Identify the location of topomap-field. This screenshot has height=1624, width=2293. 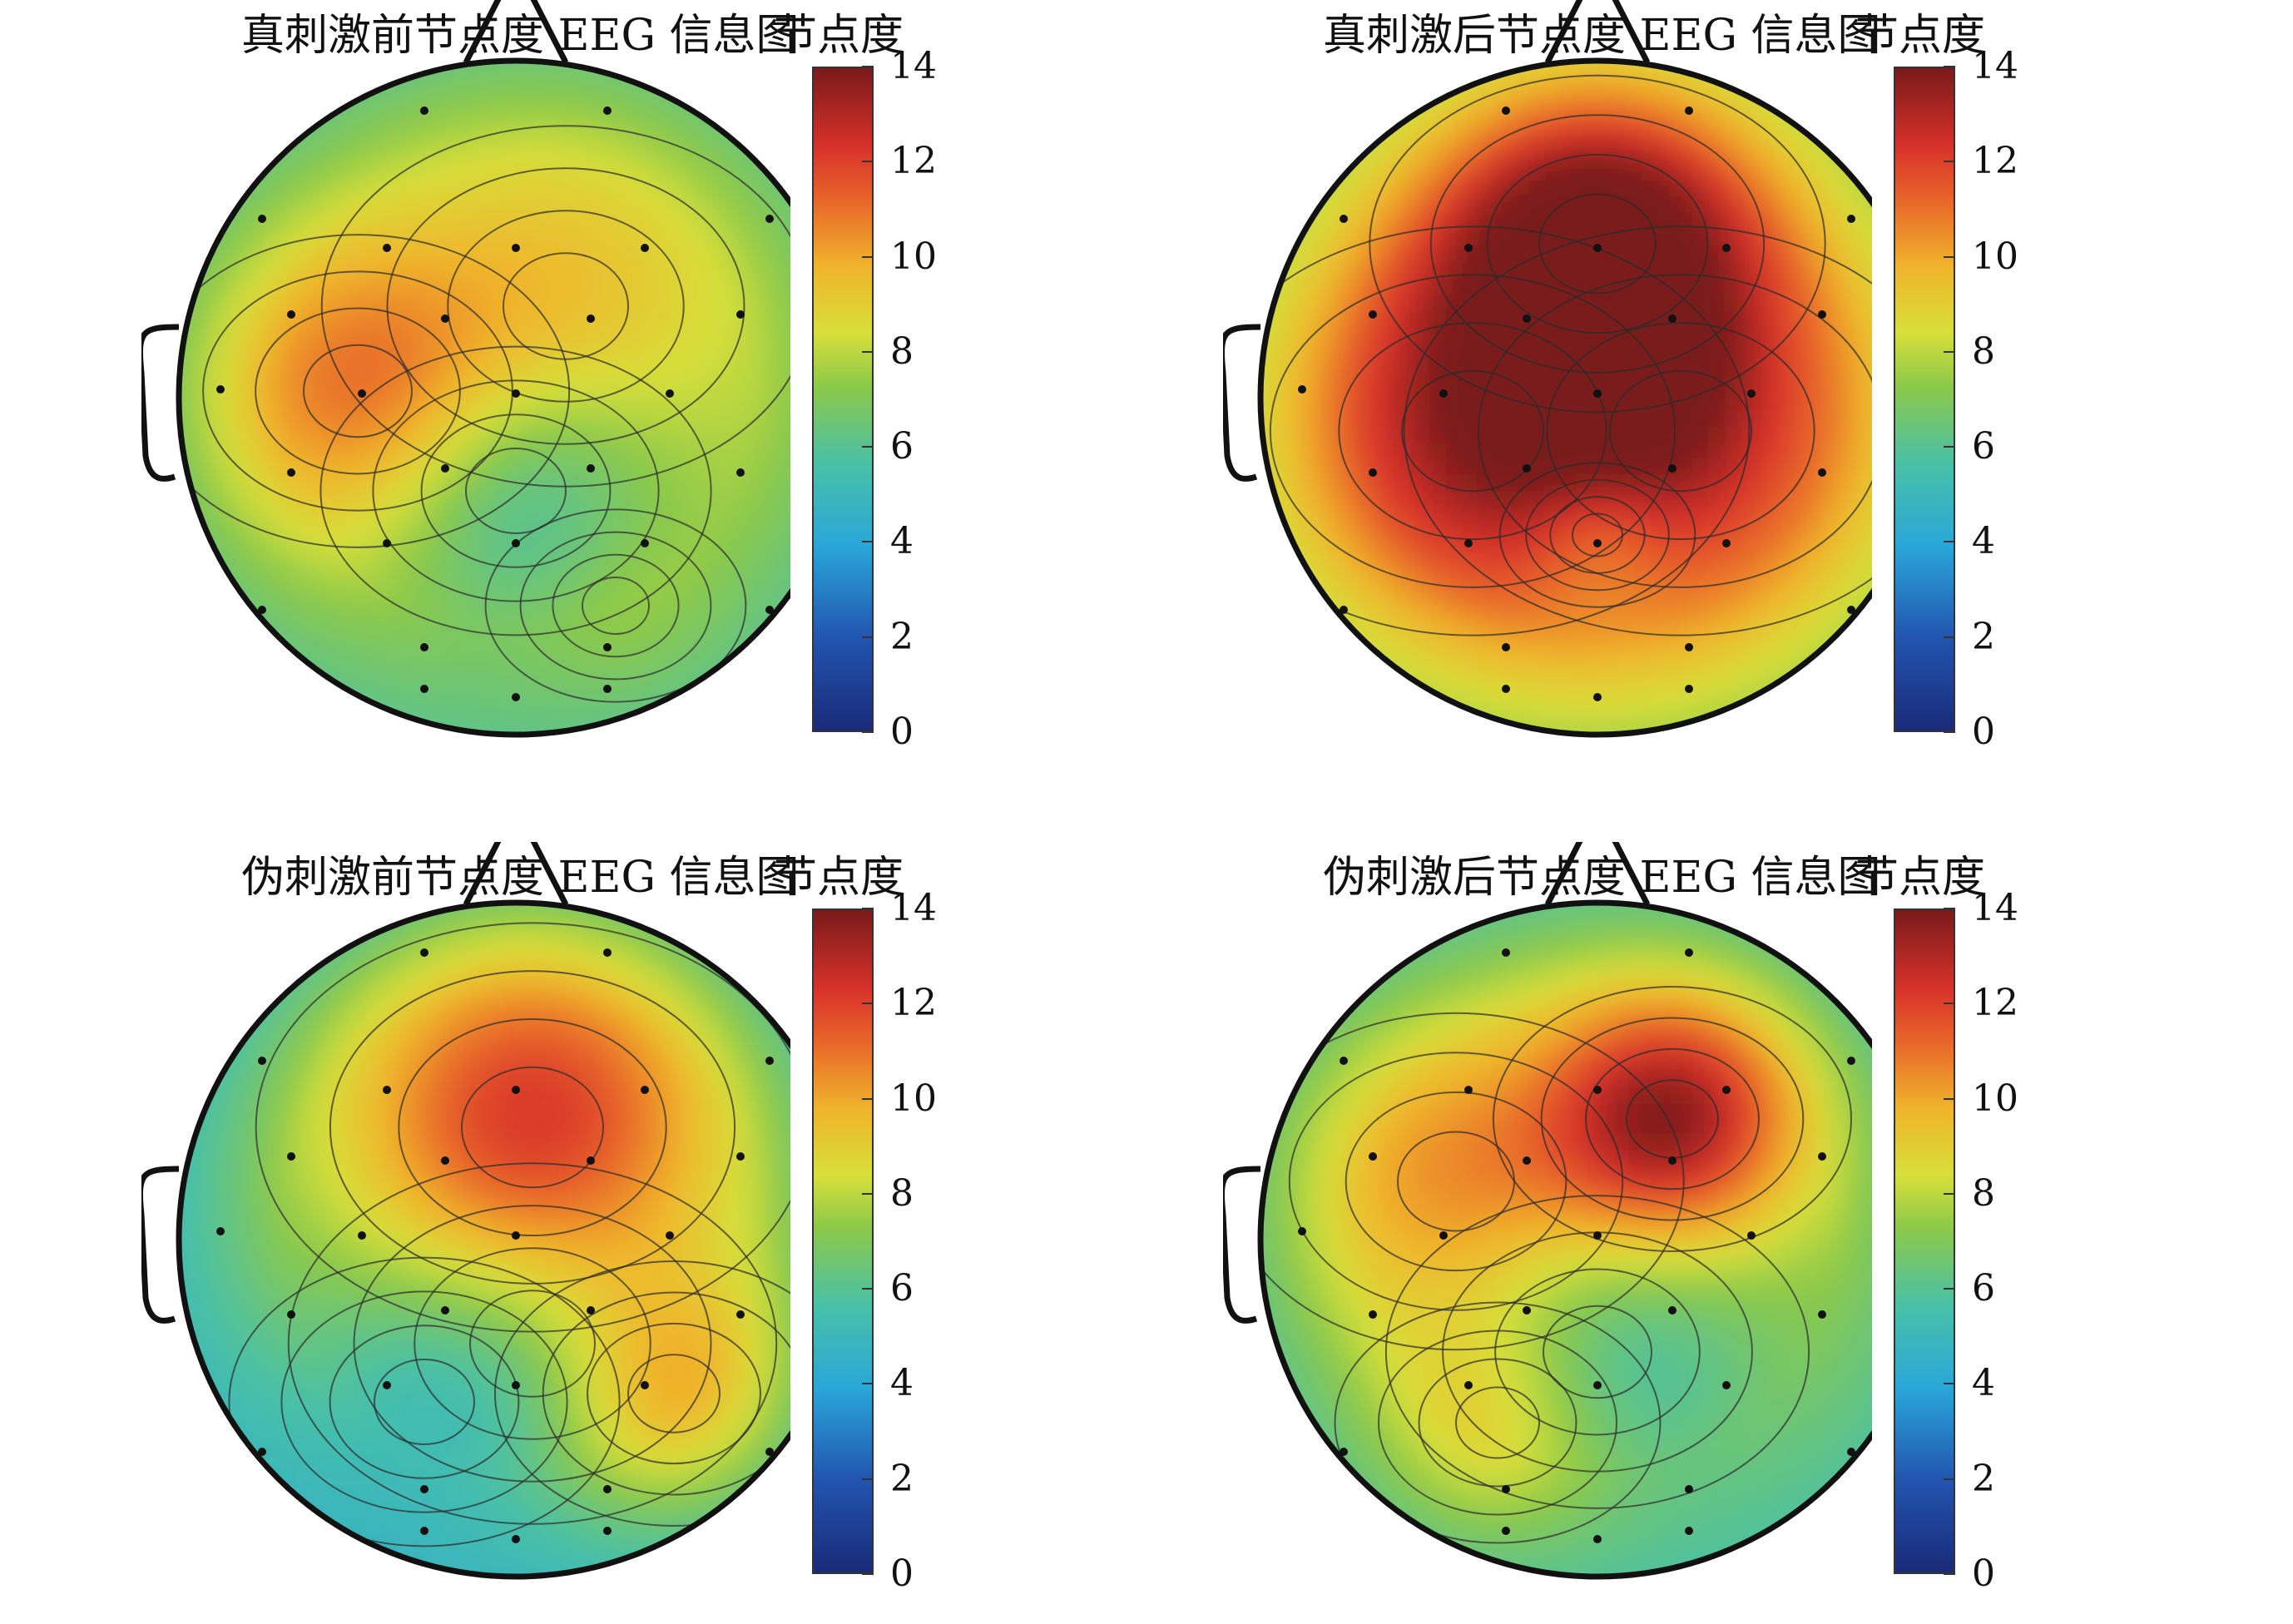
(468, 1230).